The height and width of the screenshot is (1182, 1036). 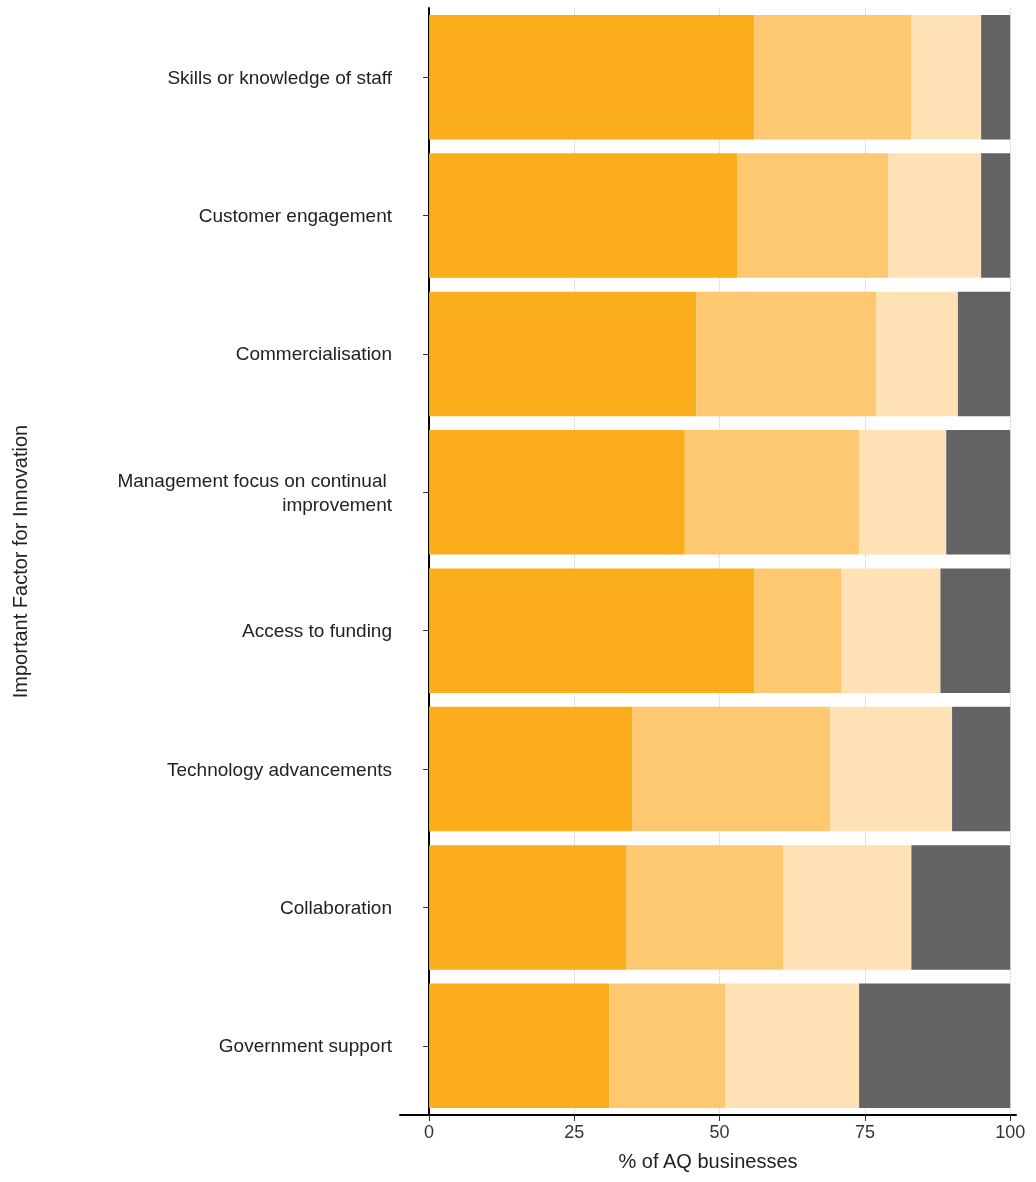 I want to click on x-tick-label: 50, so click(x=719, y=1132).